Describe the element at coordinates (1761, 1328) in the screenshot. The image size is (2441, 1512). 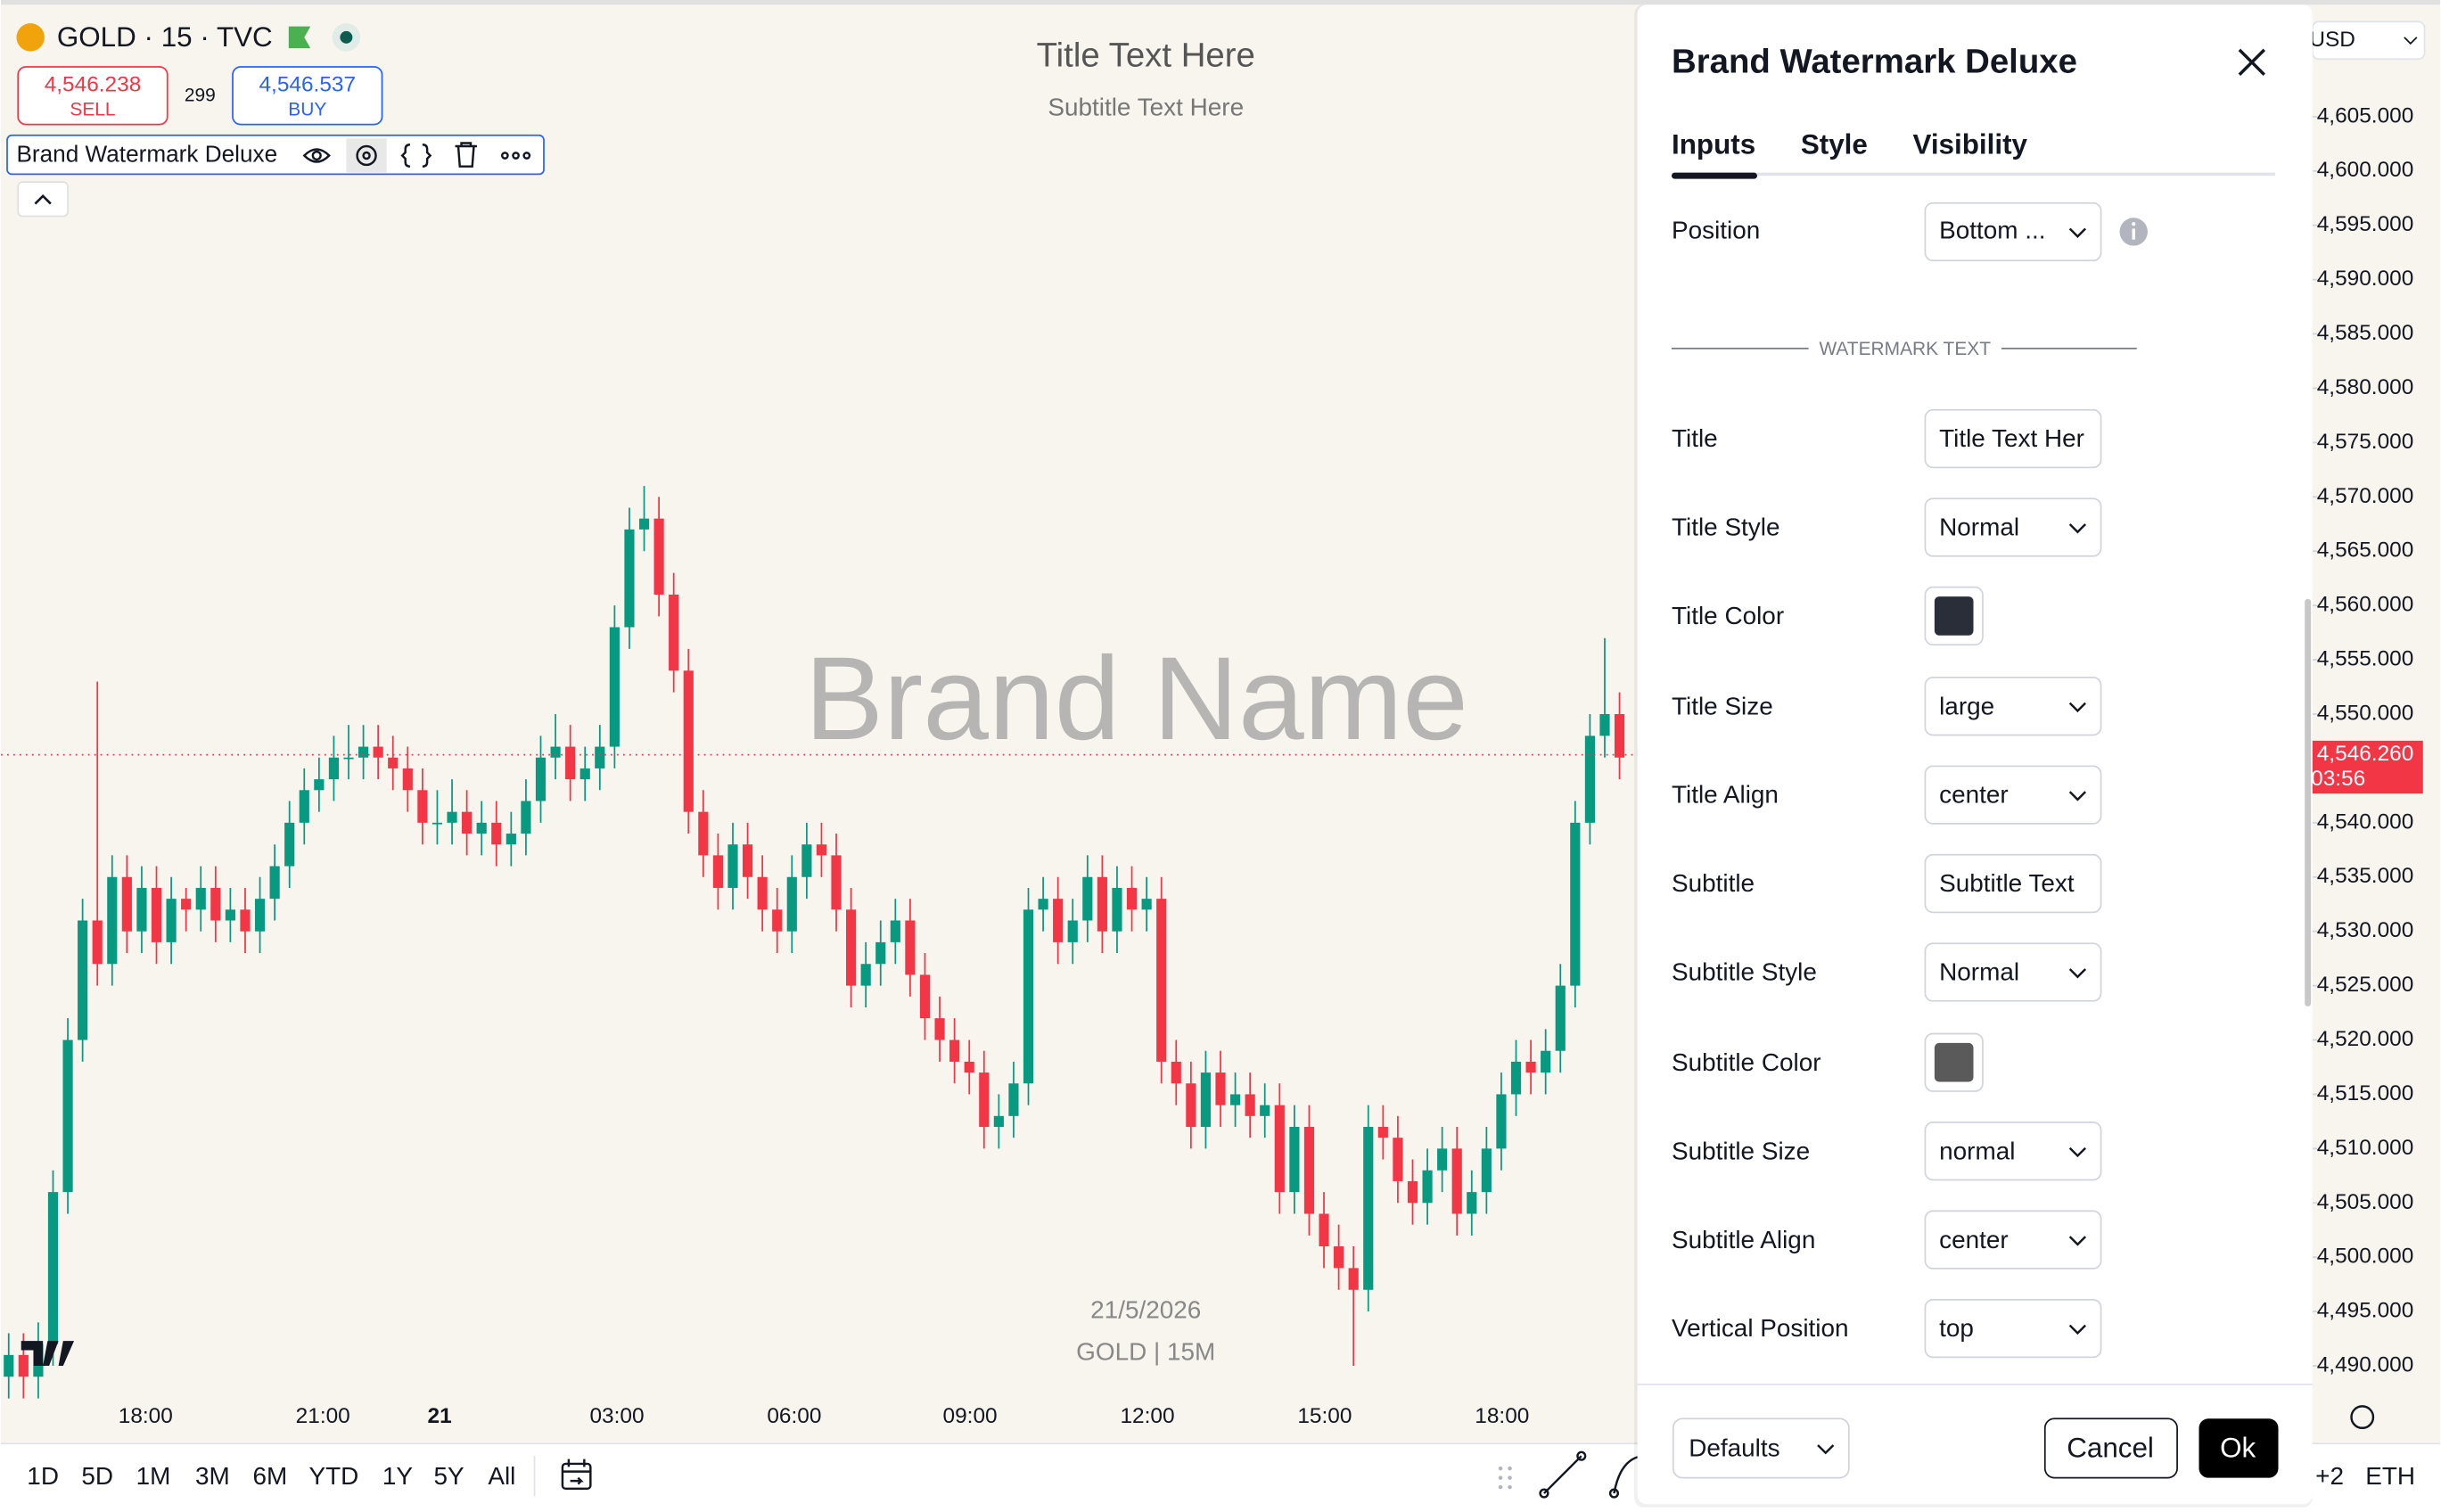
I see `field-label: Vertical Position` at that location.